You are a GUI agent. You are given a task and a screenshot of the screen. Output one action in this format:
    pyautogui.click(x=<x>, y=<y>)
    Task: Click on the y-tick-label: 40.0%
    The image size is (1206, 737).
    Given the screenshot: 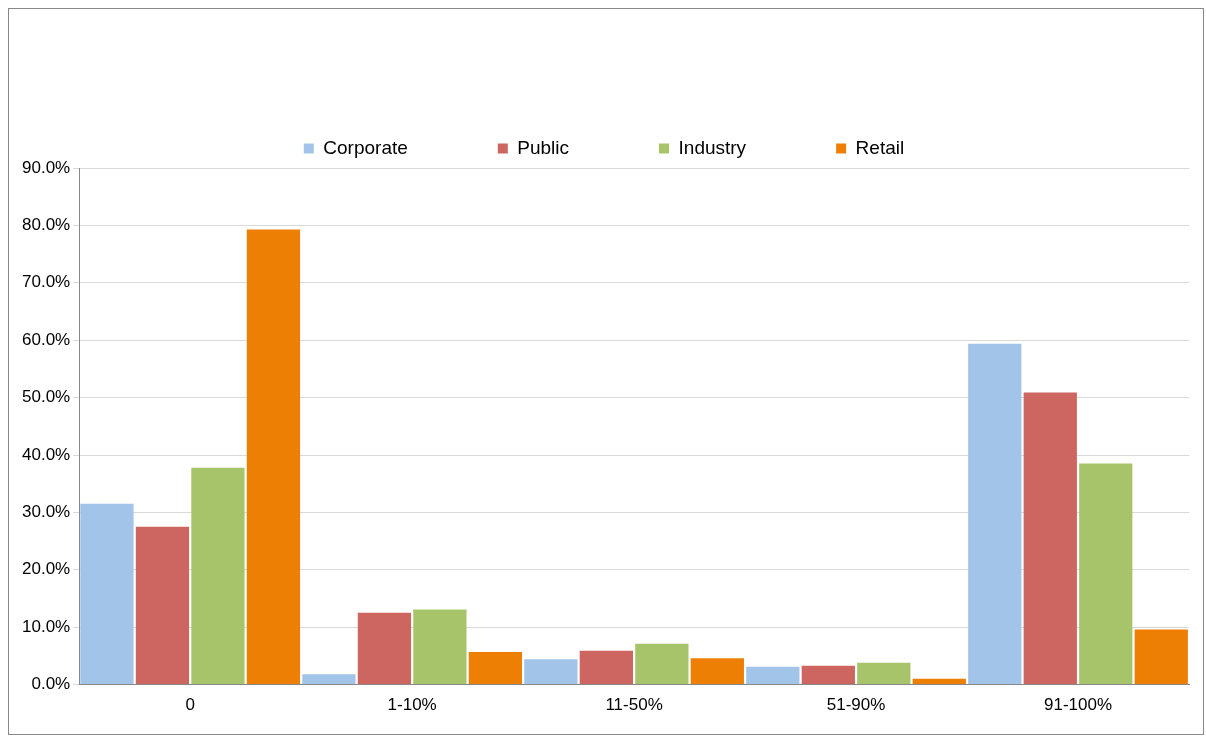 What is the action you would take?
    pyautogui.click(x=46, y=454)
    